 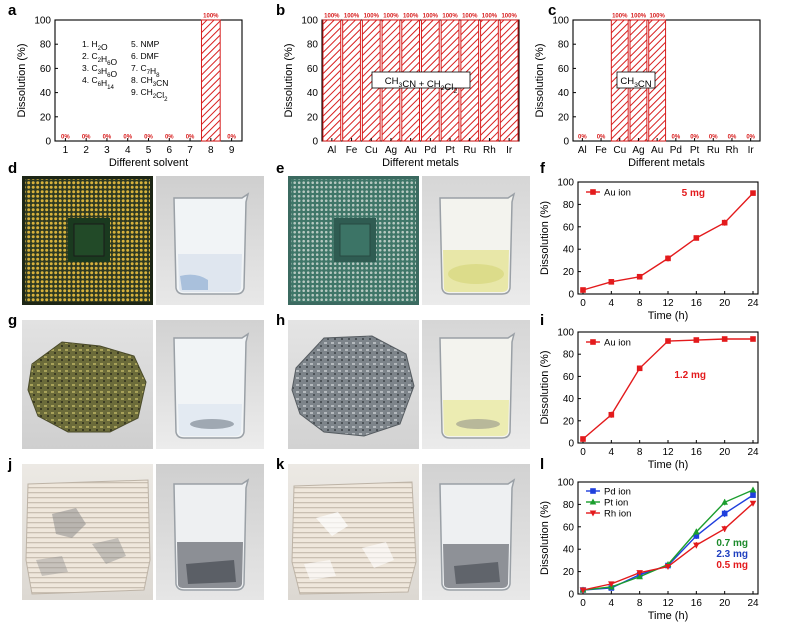 What do you see at coordinates (12, 10) in the screenshot?
I see `panel-label-a: a` at bounding box center [12, 10].